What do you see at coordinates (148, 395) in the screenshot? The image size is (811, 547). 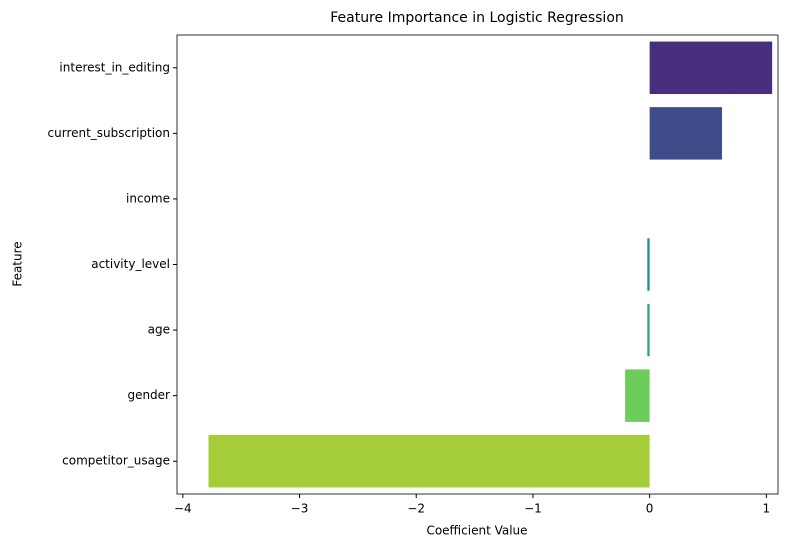 I see `y-tick-label: gender` at bounding box center [148, 395].